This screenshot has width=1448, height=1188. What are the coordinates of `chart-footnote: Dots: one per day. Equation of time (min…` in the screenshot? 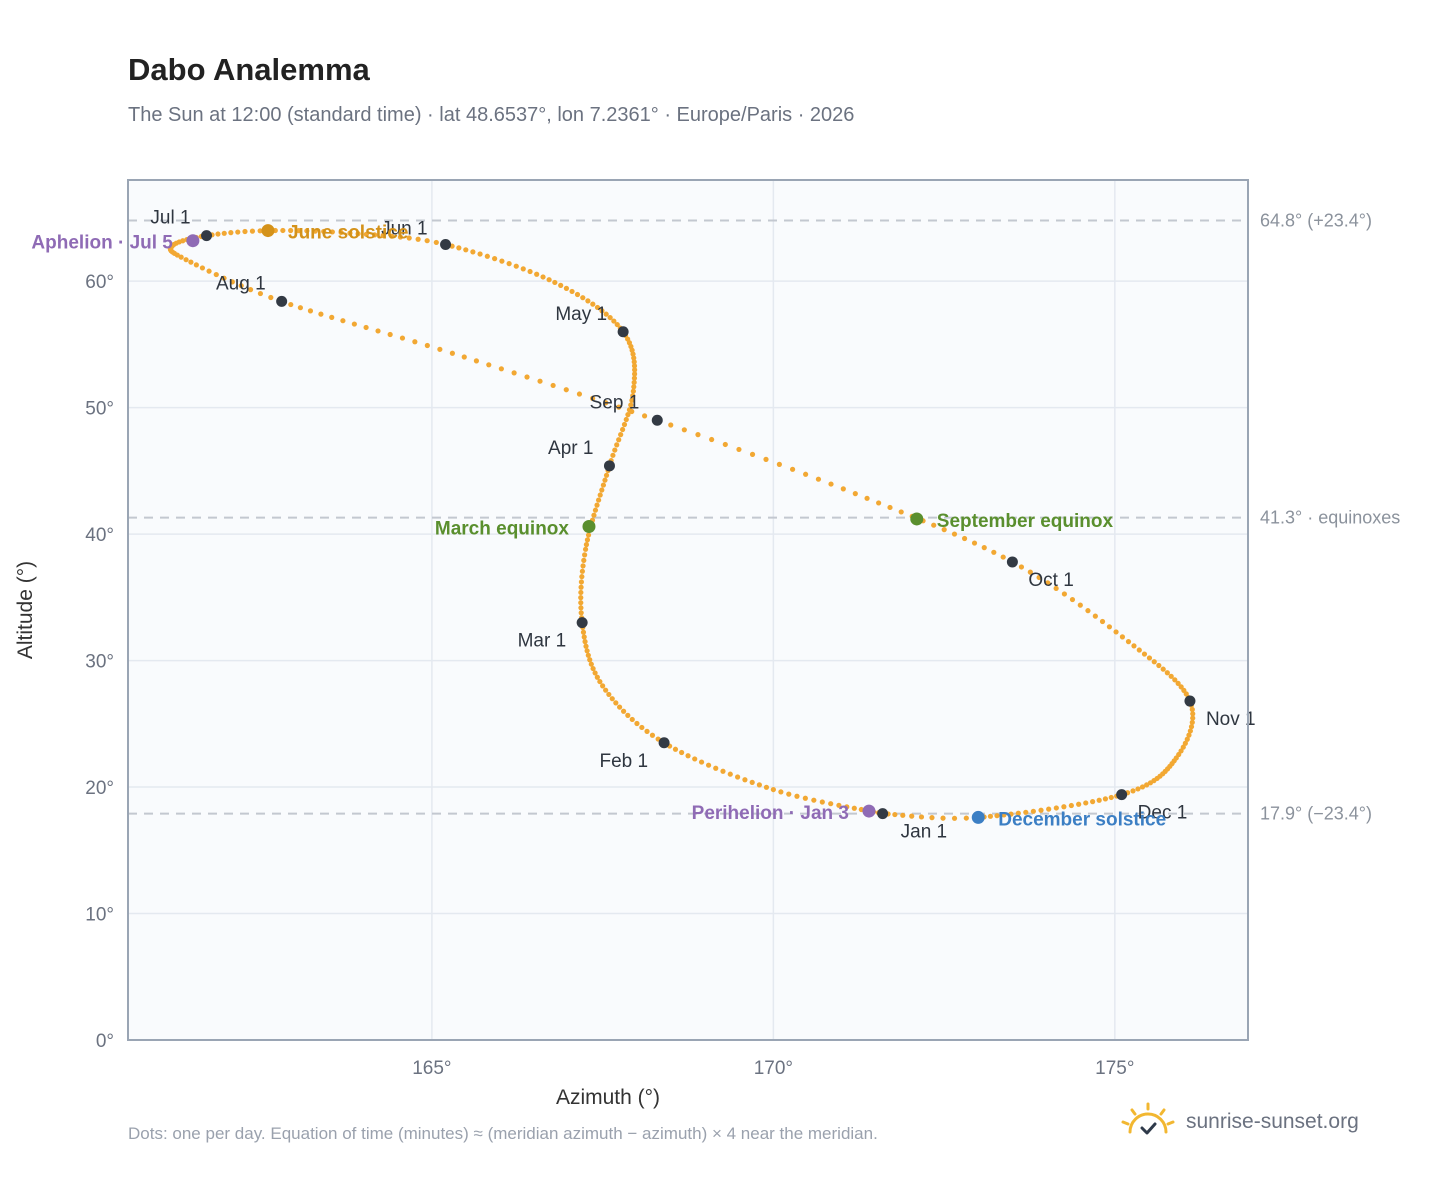 It's located at (503, 1133).